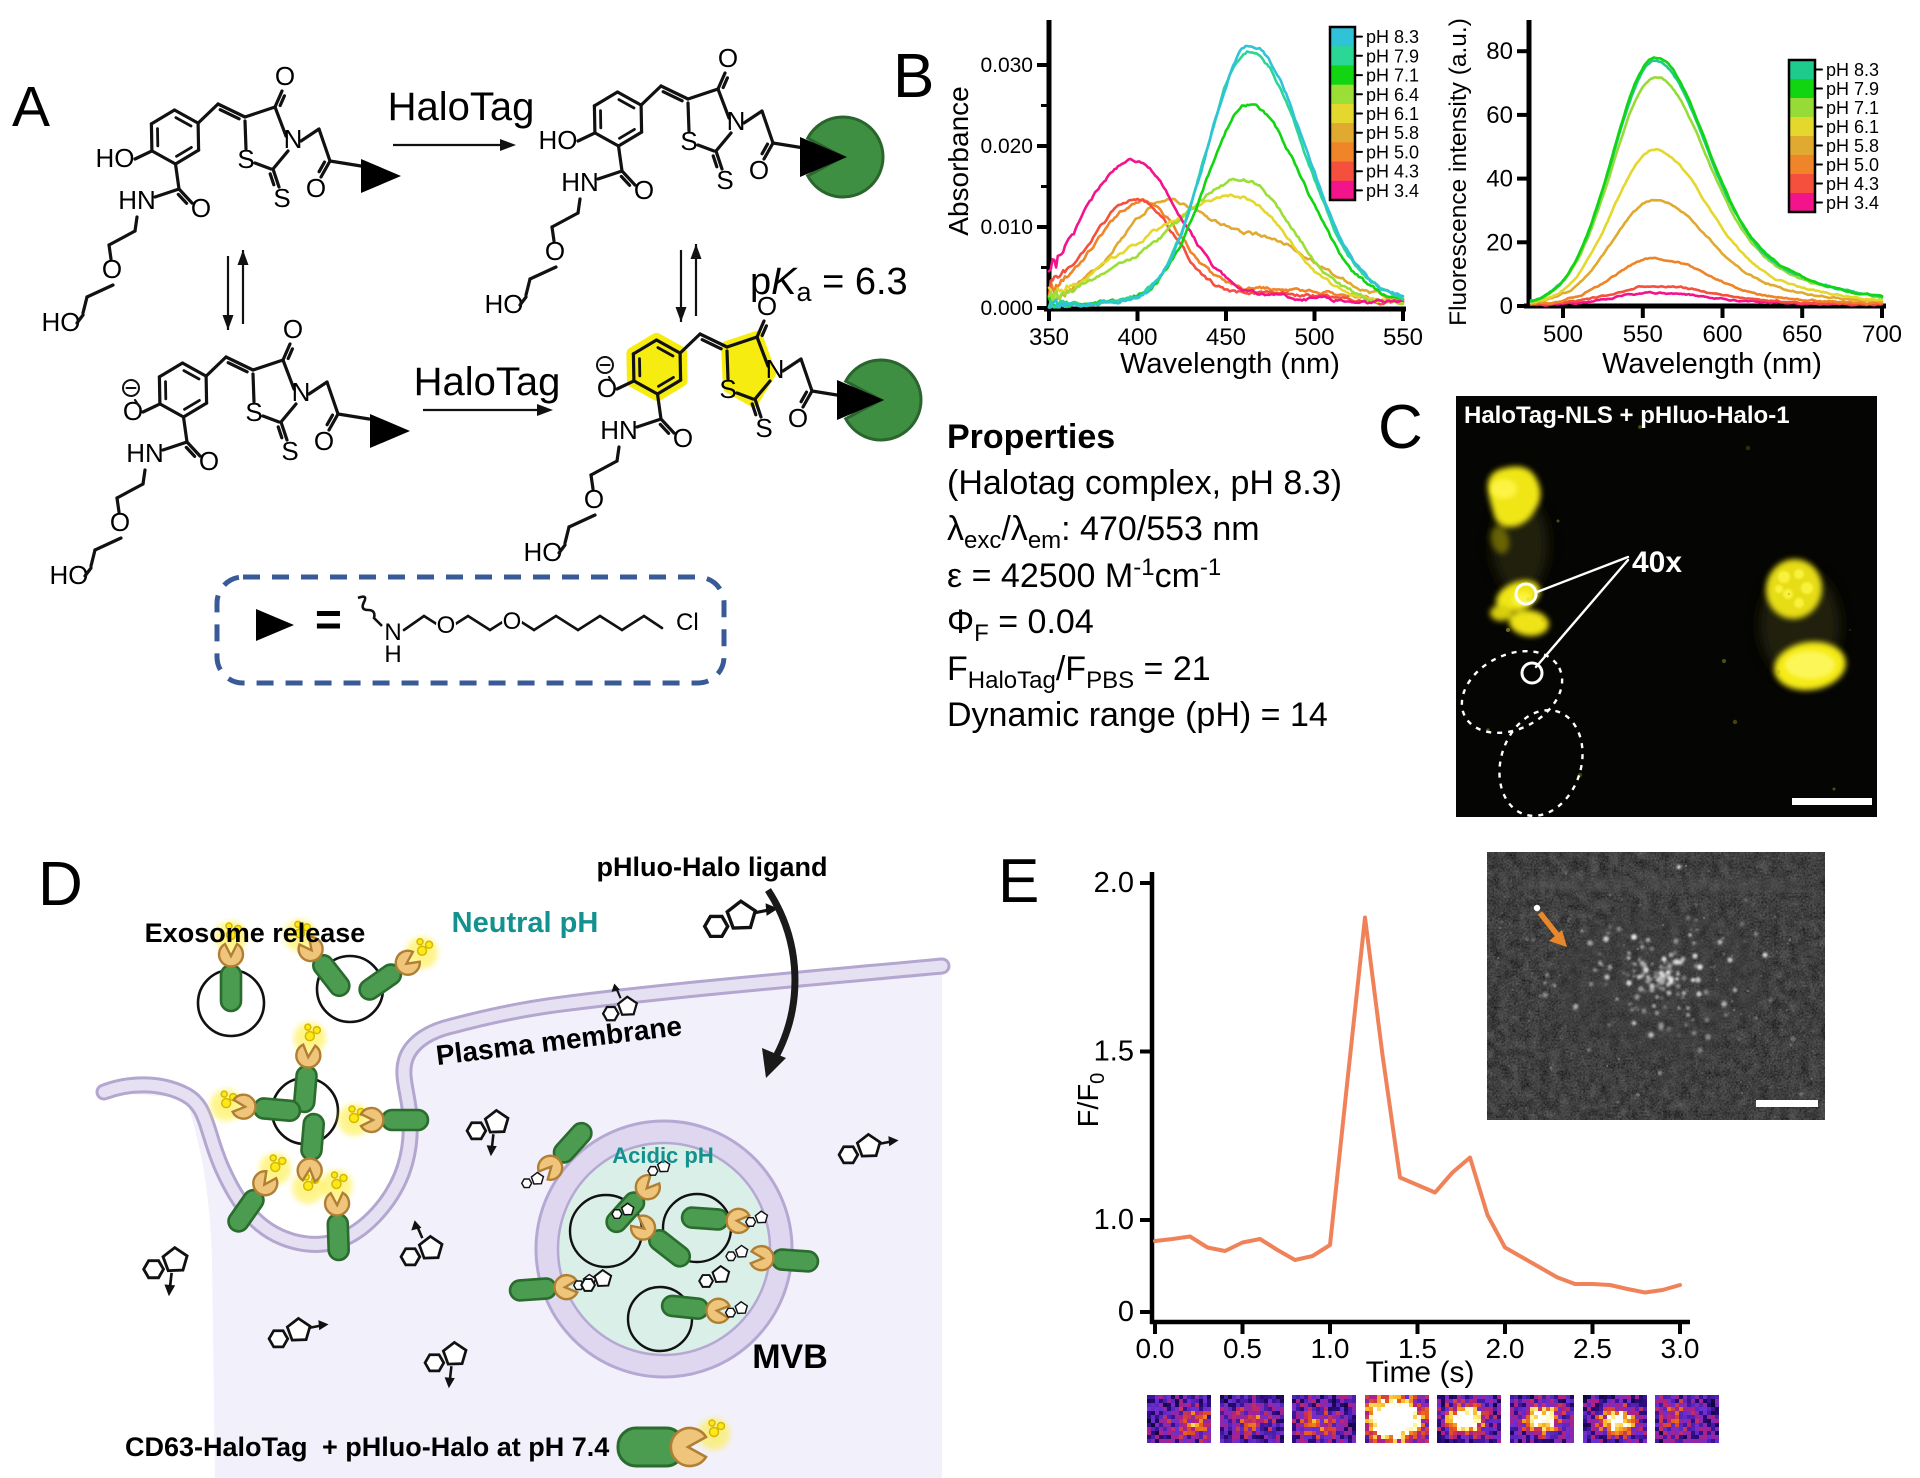 This screenshot has width=1920, height=1478. I want to click on svg-text: pH 5.0, so click(1392, 152).